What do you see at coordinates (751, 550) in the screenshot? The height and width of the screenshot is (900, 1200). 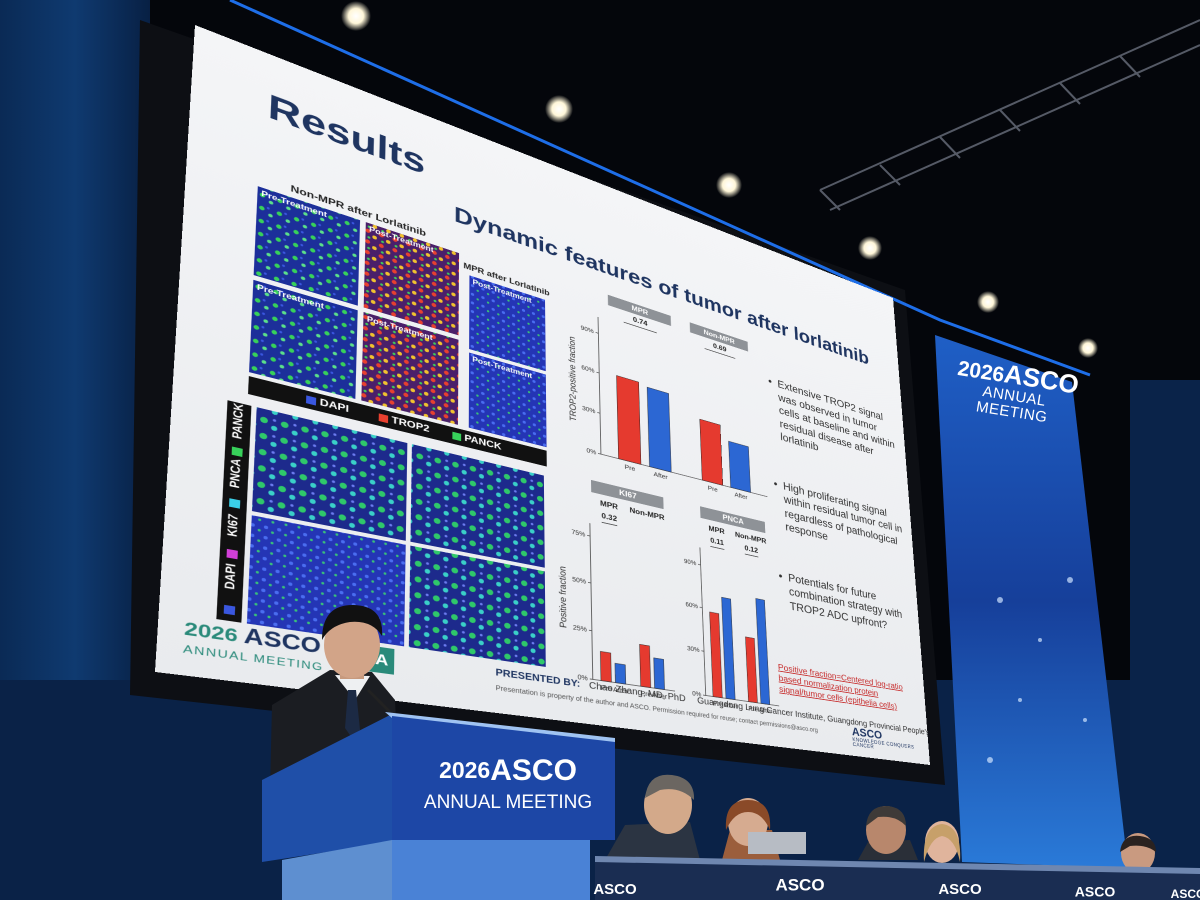 I see `p-value: 0.12` at bounding box center [751, 550].